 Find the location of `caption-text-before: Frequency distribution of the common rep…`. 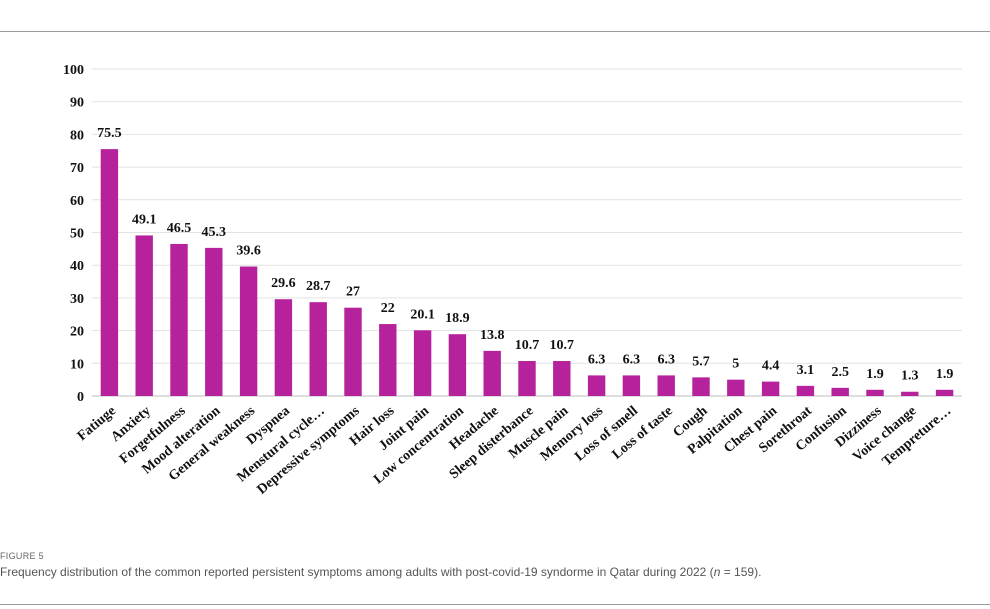

caption-text-before: Frequency distribution of the common rep… is located at coordinates (357, 572).